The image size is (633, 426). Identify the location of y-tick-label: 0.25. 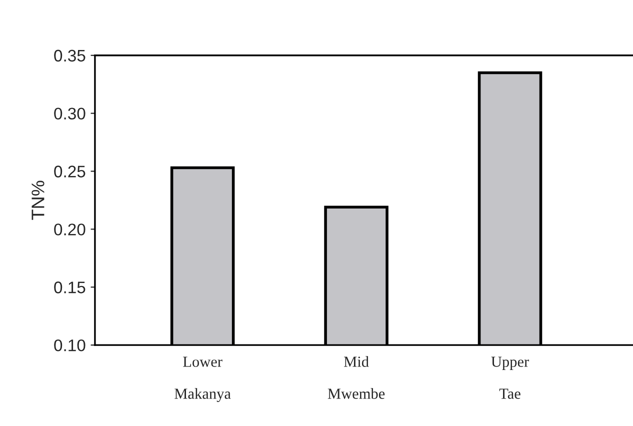
(70, 172).